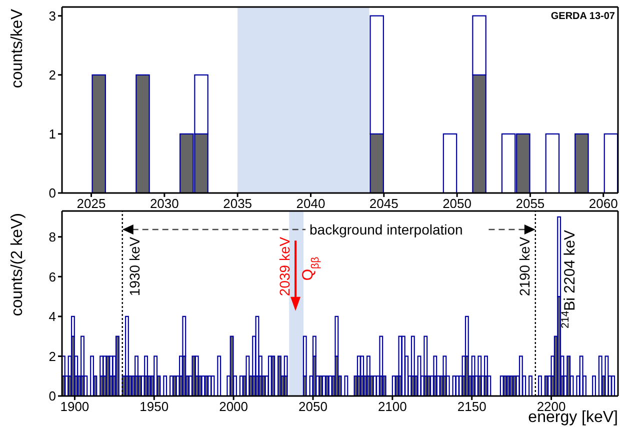 This screenshot has width=620, height=427. What do you see at coordinates (75, 406) in the screenshot?
I see `x-tick-label: 1900` at bounding box center [75, 406].